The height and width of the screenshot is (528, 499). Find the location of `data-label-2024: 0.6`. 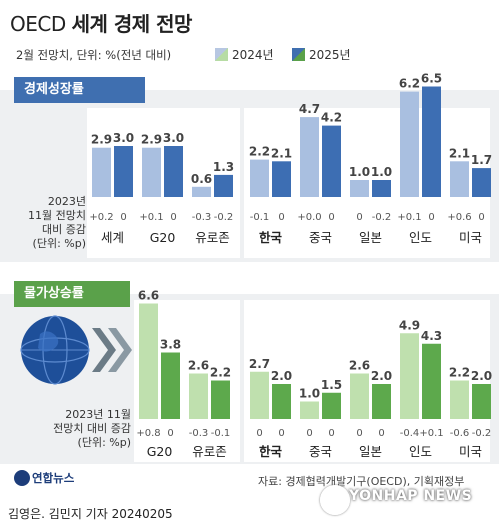

data-label-2024: 0.6 is located at coordinates (201, 179).